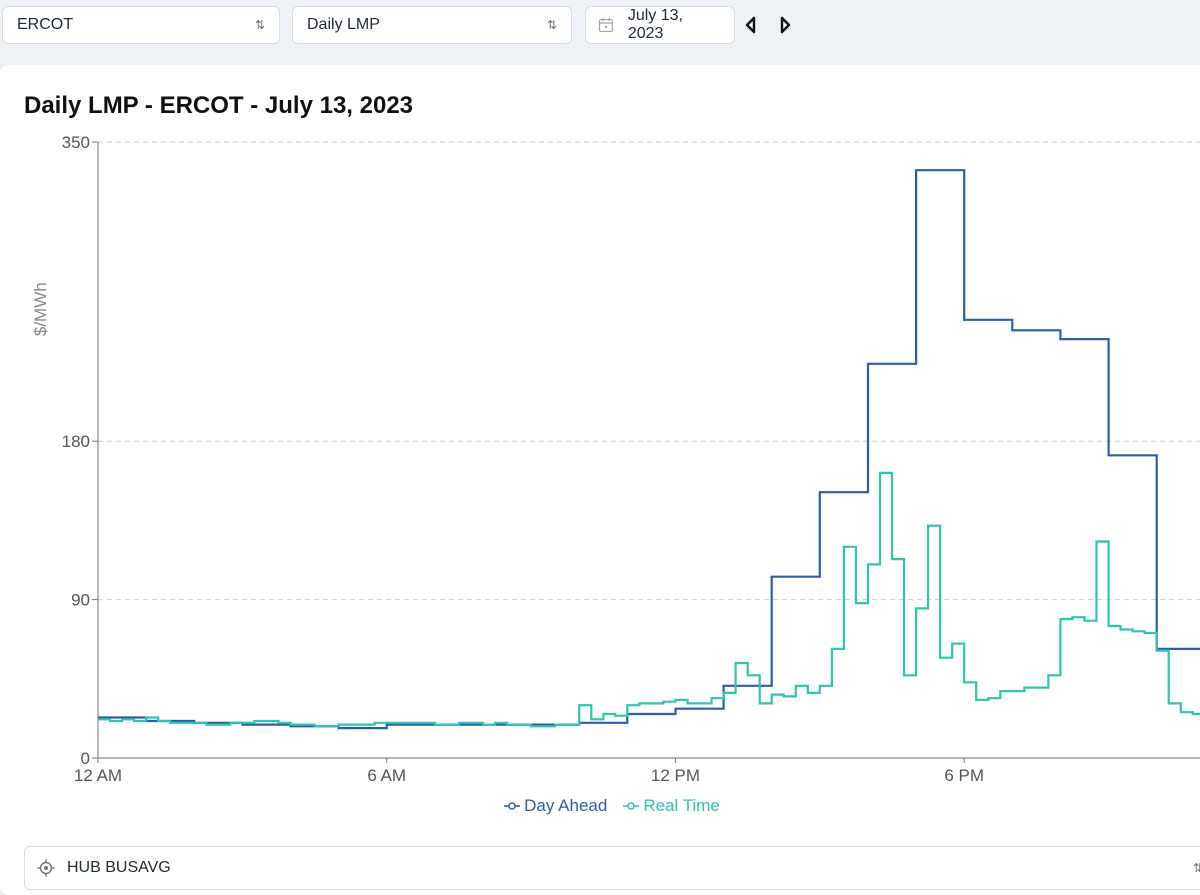 This screenshot has width=1200, height=895. What do you see at coordinates (386, 775) in the screenshot?
I see `x-tick-label: 6 AM` at bounding box center [386, 775].